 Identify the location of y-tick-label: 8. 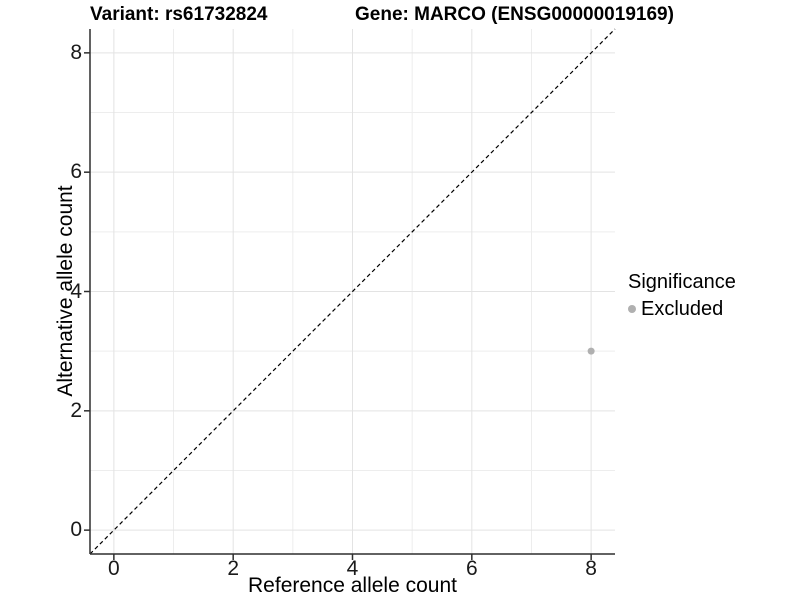
(76, 52).